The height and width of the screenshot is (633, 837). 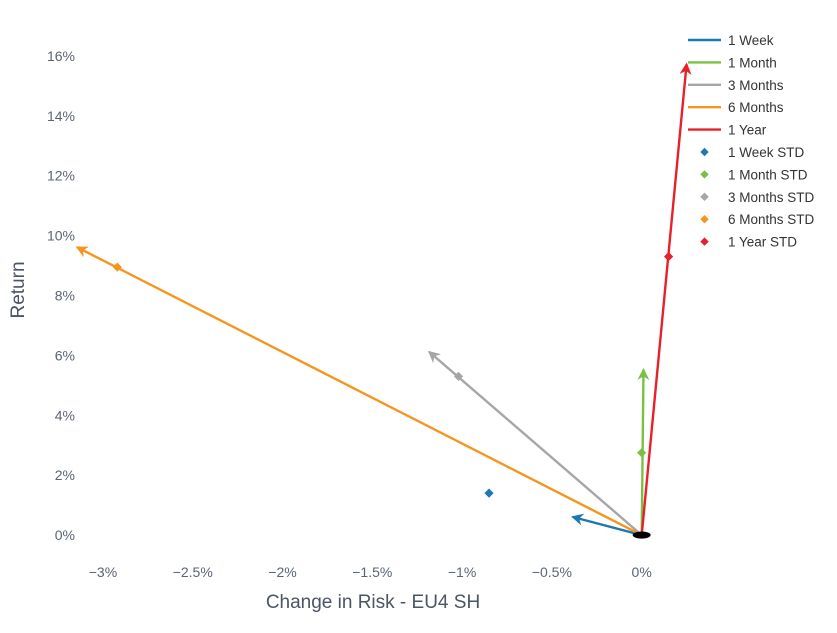 I want to click on x-tick-label: −2%, so click(x=282, y=572).